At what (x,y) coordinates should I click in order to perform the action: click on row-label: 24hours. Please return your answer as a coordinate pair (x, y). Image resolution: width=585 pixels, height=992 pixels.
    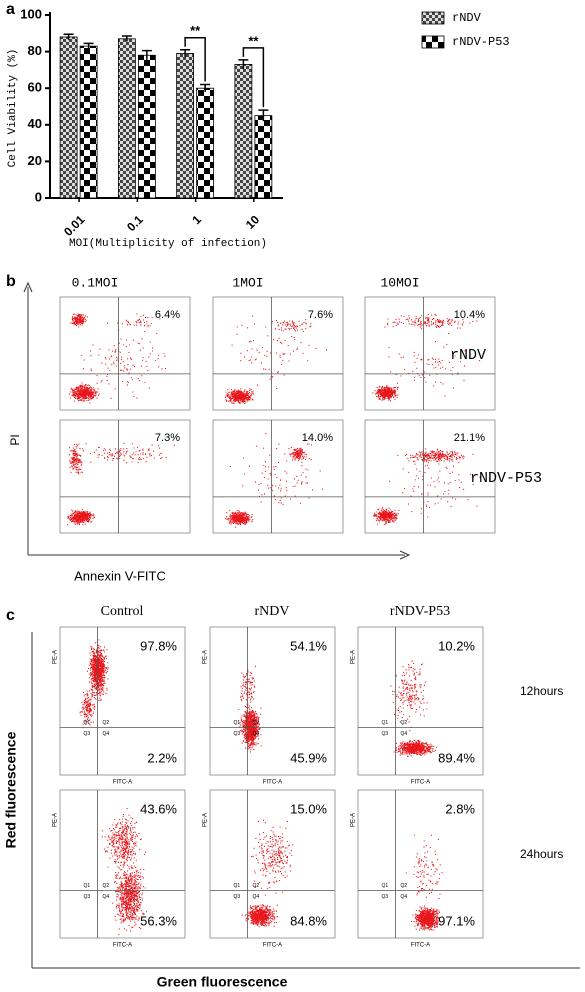
    Looking at the image, I should click on (541, 854).